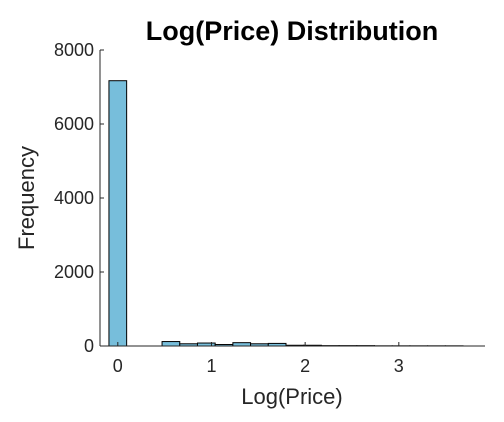 This screenshot has width=504, height=422. I want to click on chart-title: Log(Price) Distribution, so click(292, 31).